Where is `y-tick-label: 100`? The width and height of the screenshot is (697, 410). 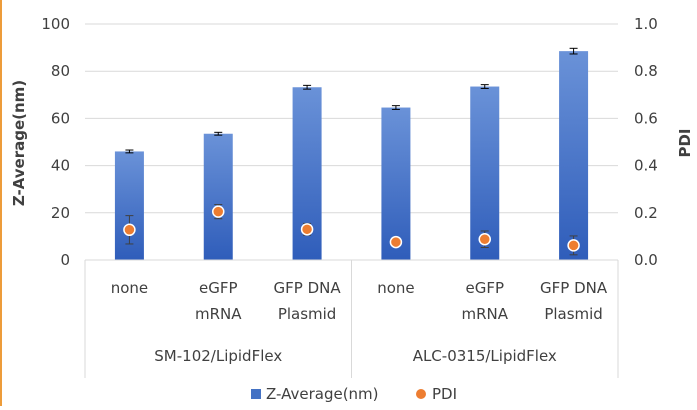 y-tick-label: 100 is located at coordinates (55, 24).